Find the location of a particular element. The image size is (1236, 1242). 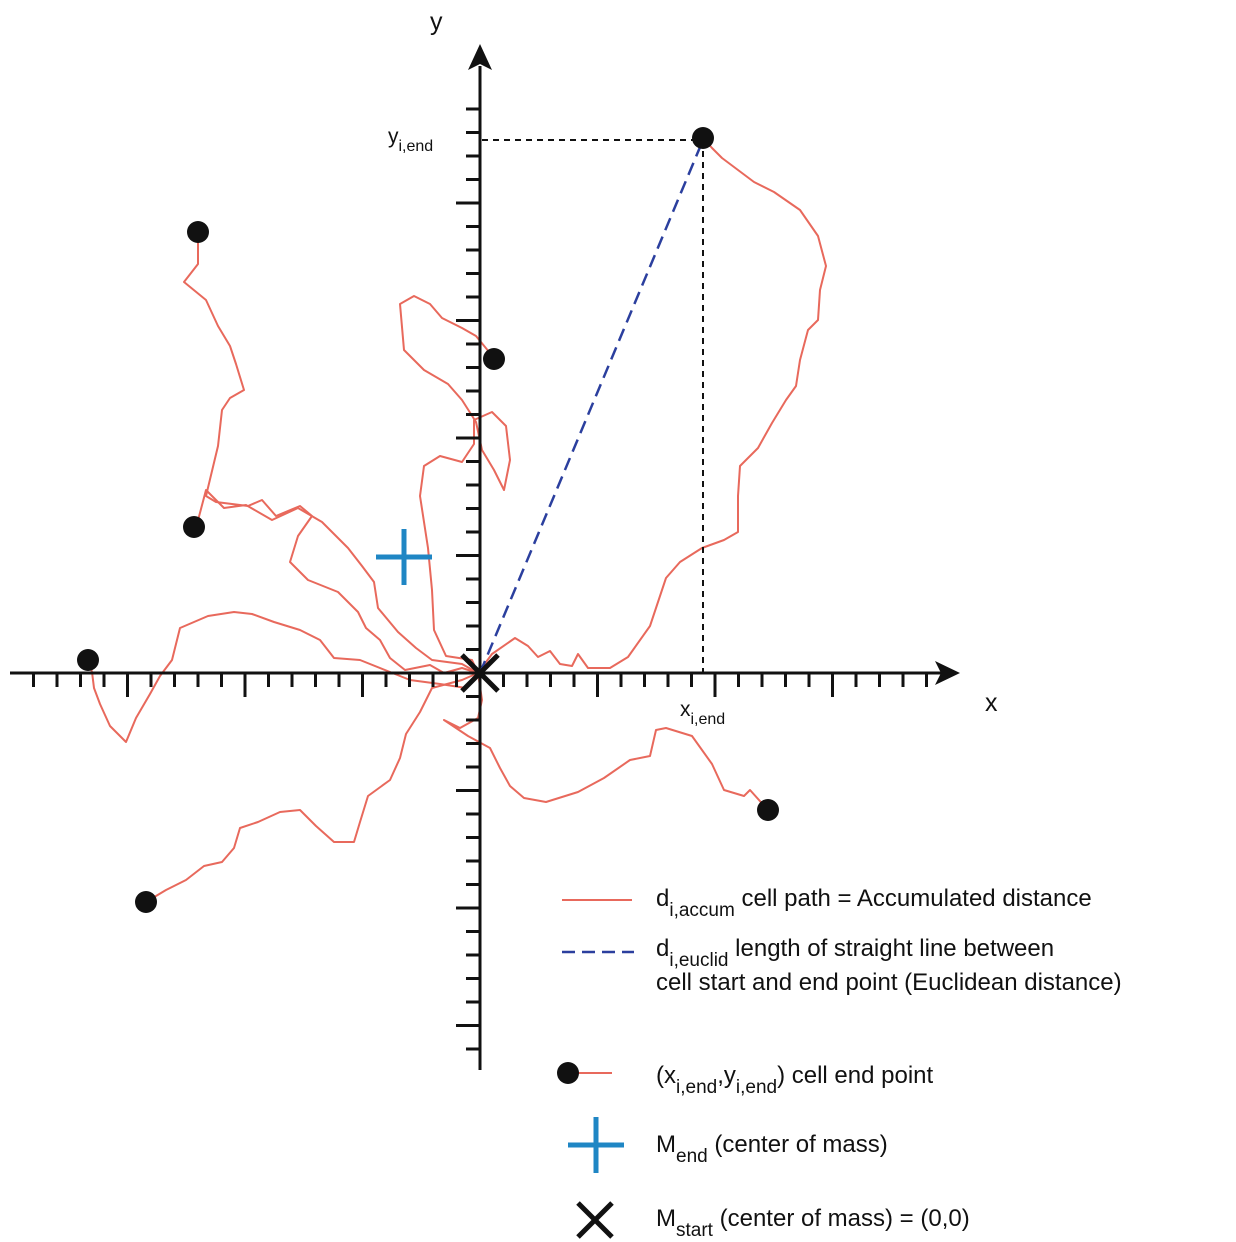

legend-m-end-text: Mend (center of mass) is located at coordinates (772, 1149).